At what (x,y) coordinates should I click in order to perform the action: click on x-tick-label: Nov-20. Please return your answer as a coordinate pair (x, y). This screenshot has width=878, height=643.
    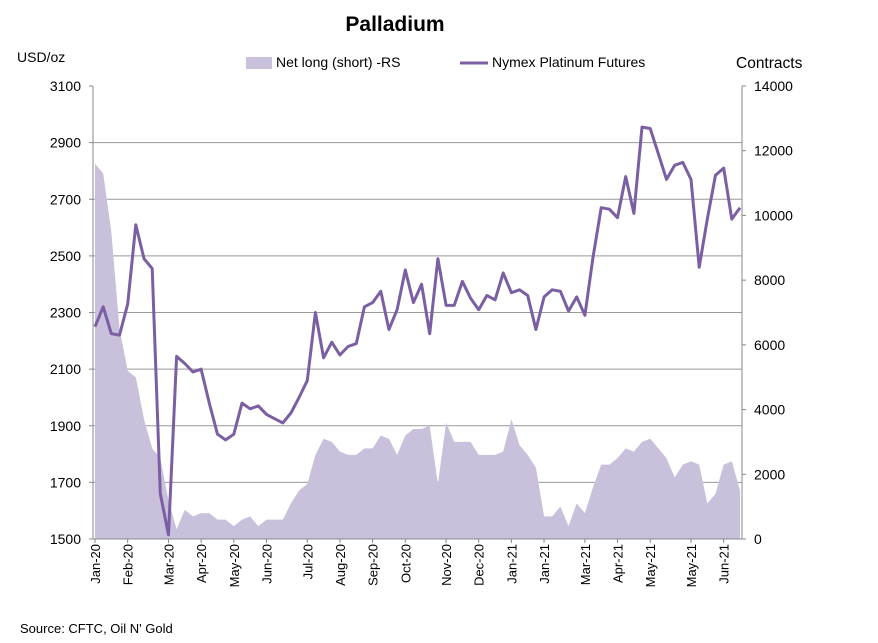
    Looking at the image, I should click on (446, 565).